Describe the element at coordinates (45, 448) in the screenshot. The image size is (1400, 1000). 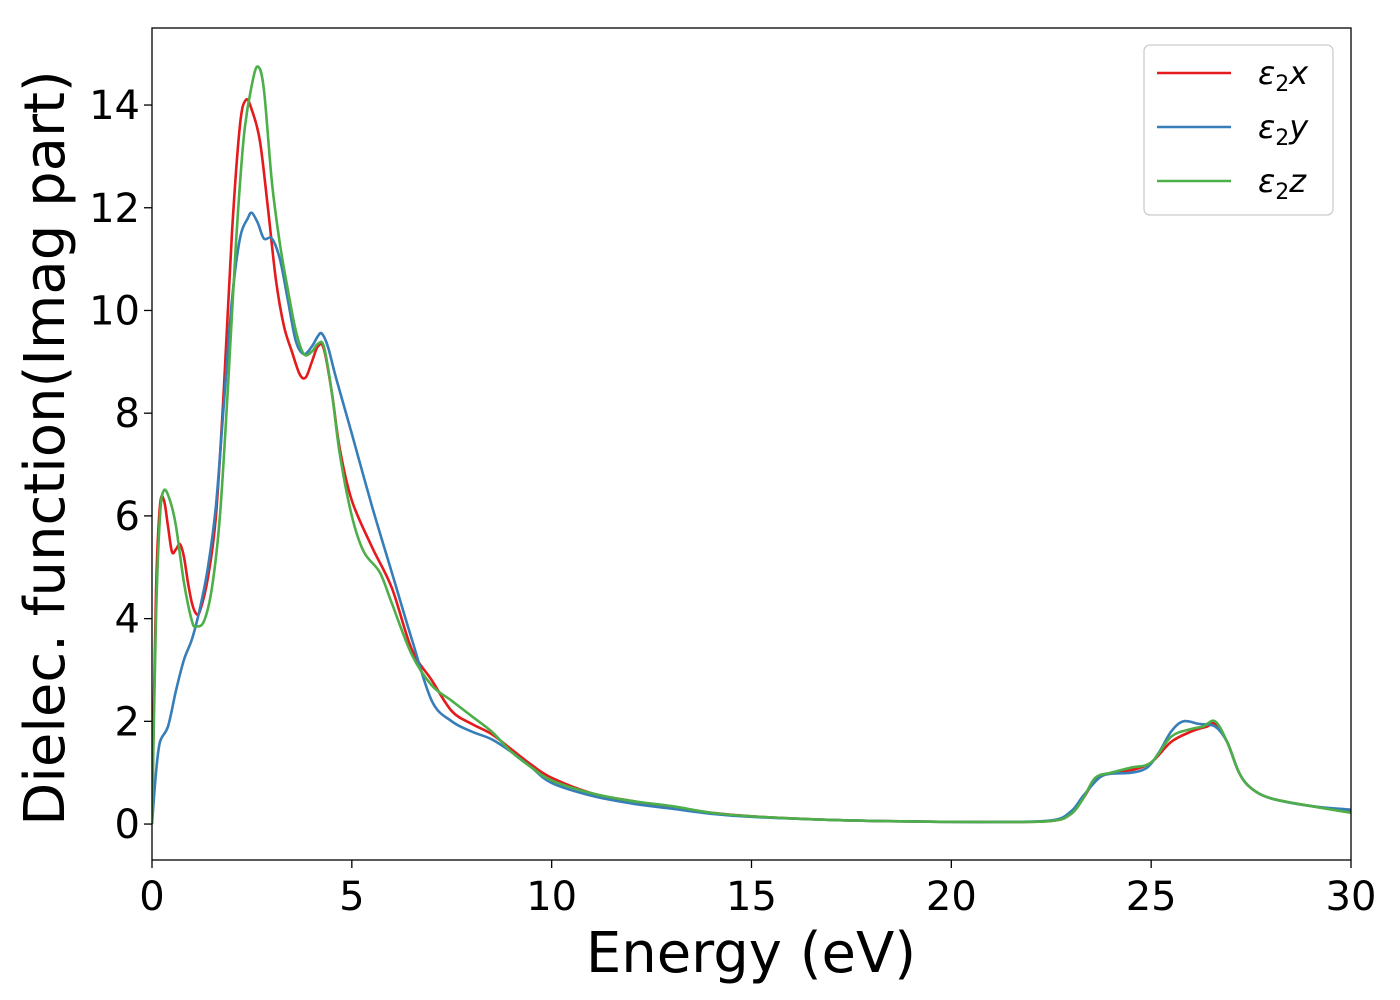
I see `y-axis-title: Dielec. function(Imag part)` at that location.